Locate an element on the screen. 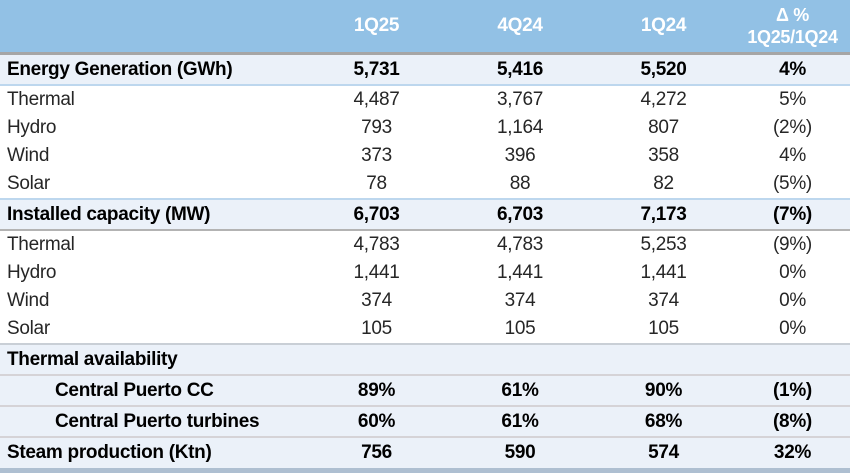 The width and height of the screenshot is (850, 475). cell-4q24: 3,767 is located at coordinates (520, 99).